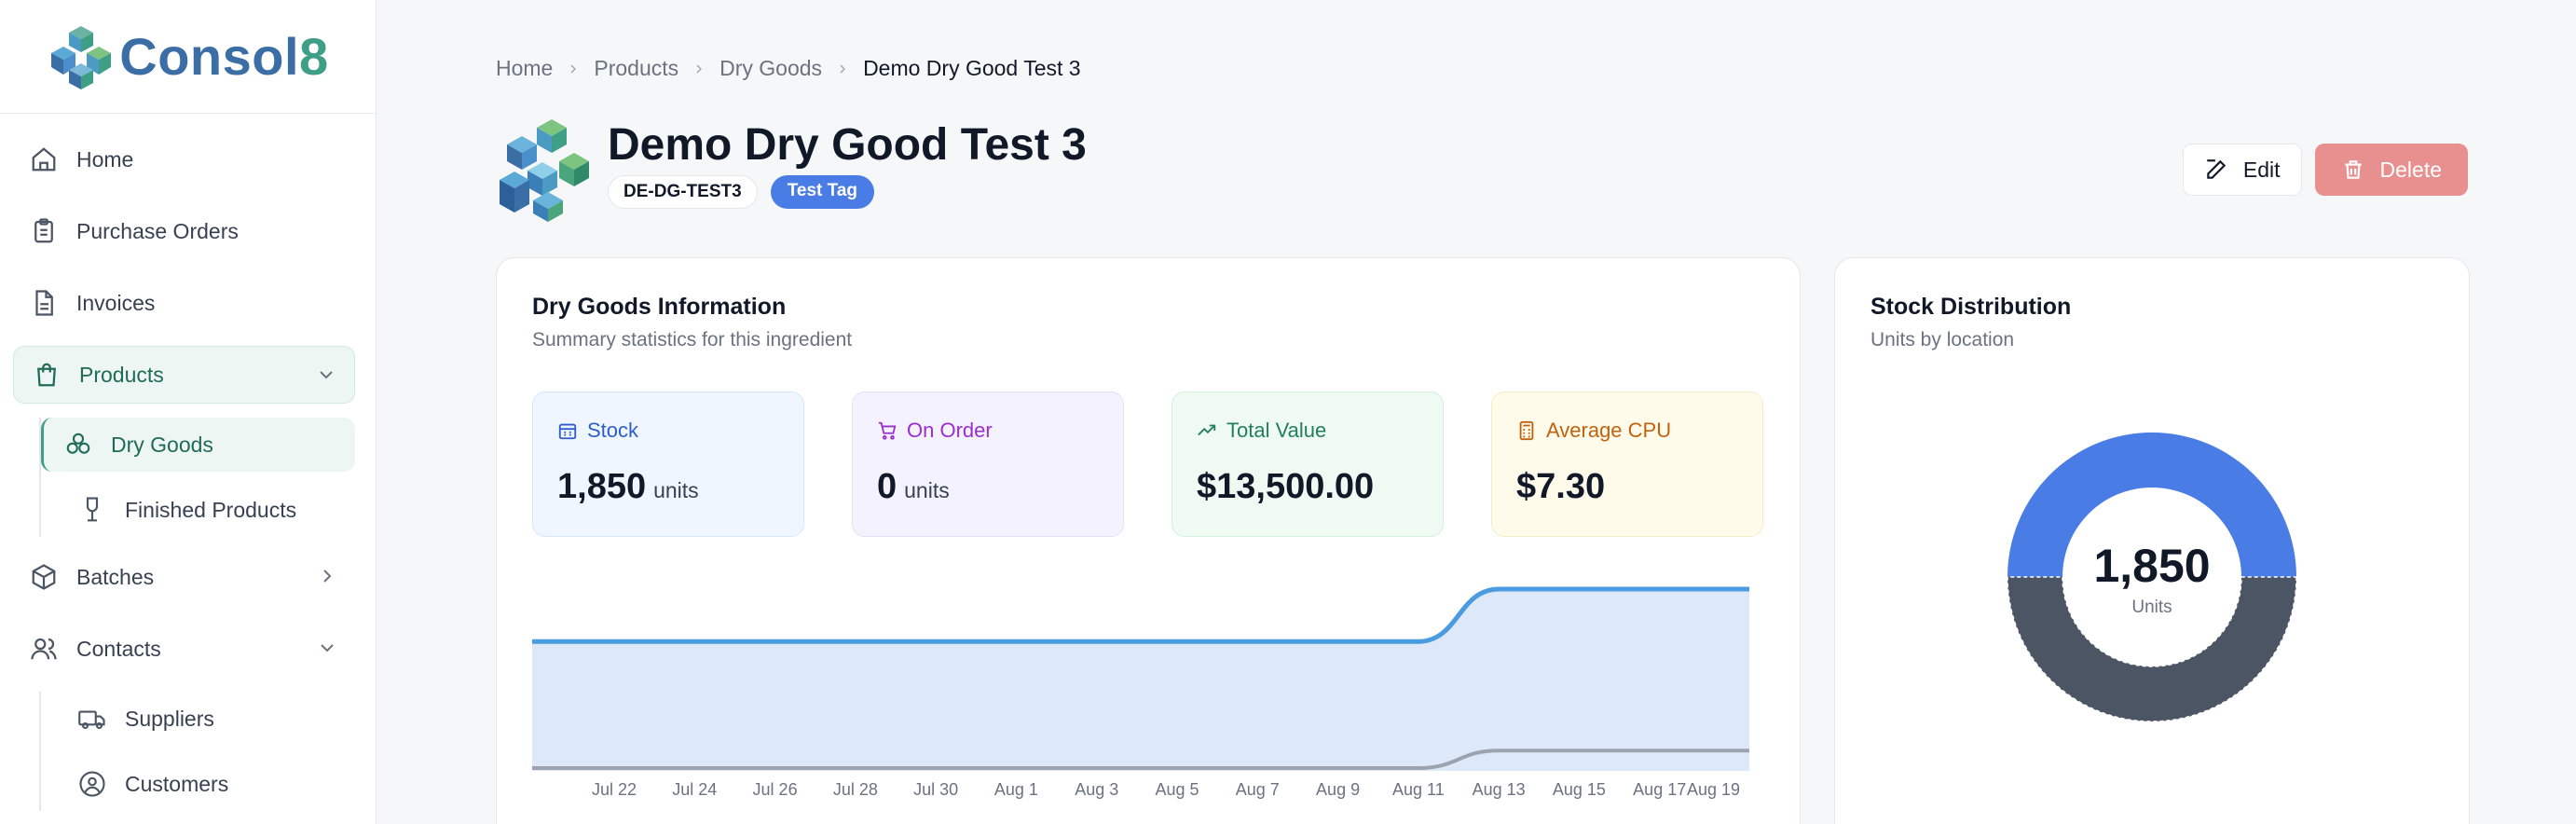 This screenshot has width=2576, height=824. I want to click on x-tick-label: Aug 3, so click(1096, 789).